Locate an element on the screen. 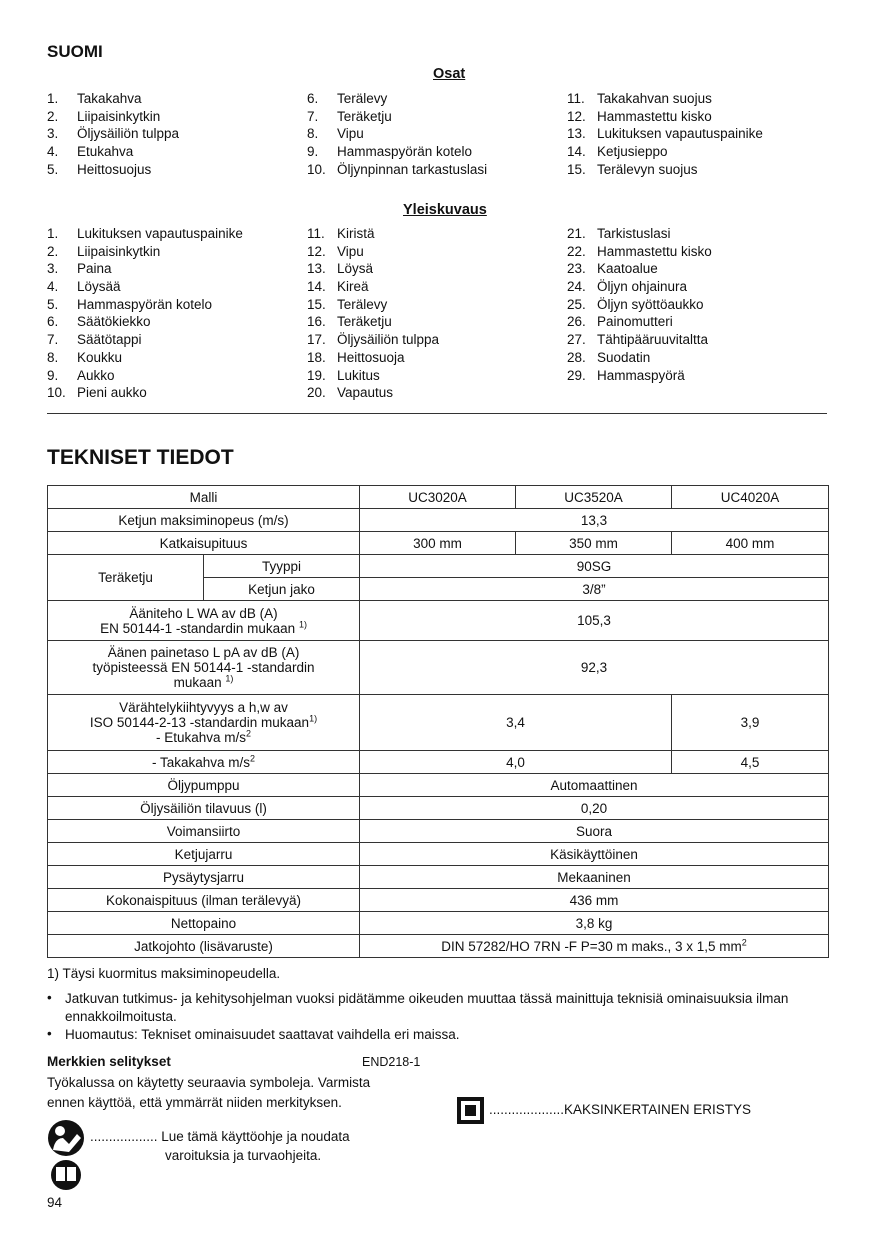 The height and width of the screenshot is (1240, 875). language-heading: SUOMI is located at coordinates (75, 51).